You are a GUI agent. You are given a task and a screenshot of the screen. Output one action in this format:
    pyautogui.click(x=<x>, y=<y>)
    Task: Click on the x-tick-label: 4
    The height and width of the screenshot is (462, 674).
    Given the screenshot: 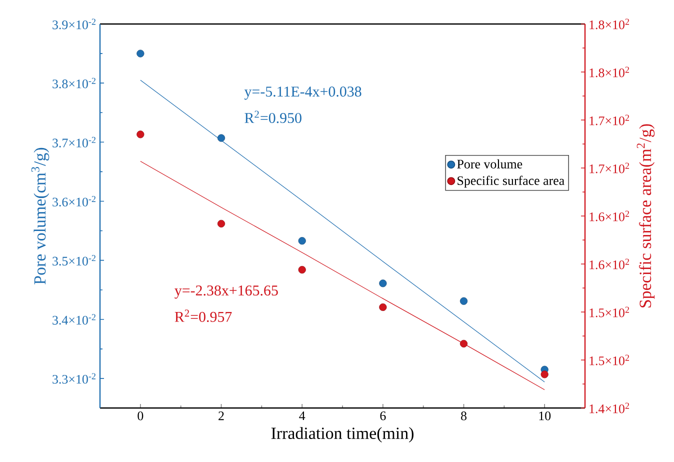 What is the action you would take?
    pyautogui.click(x=302, y=416)
    